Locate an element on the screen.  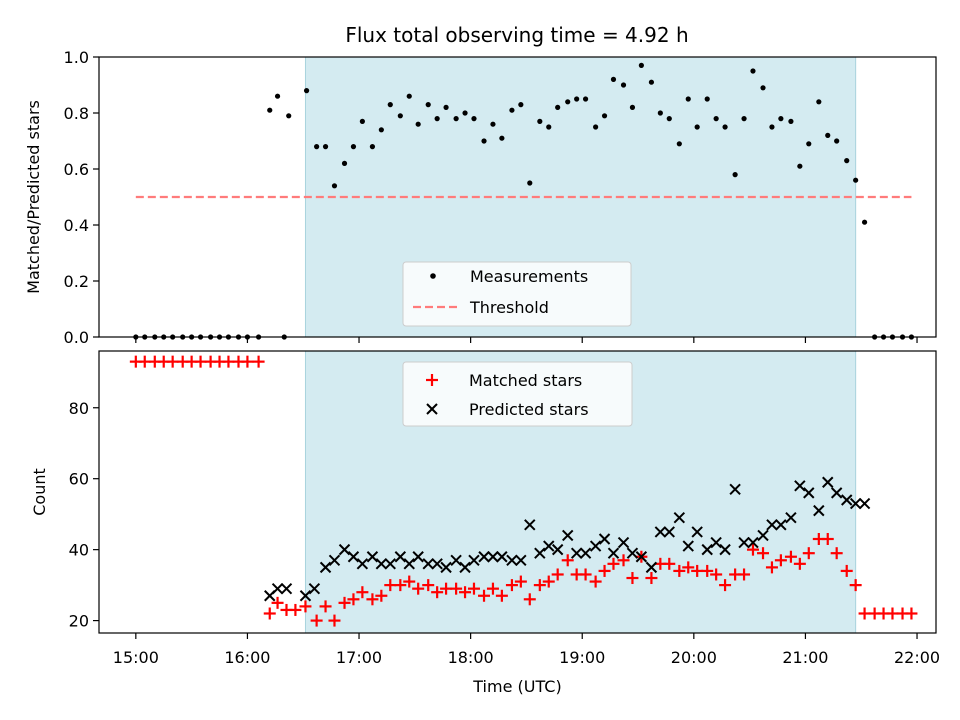
bottom-x-tick-label: 18:00 is located at coordinates (471, 657).